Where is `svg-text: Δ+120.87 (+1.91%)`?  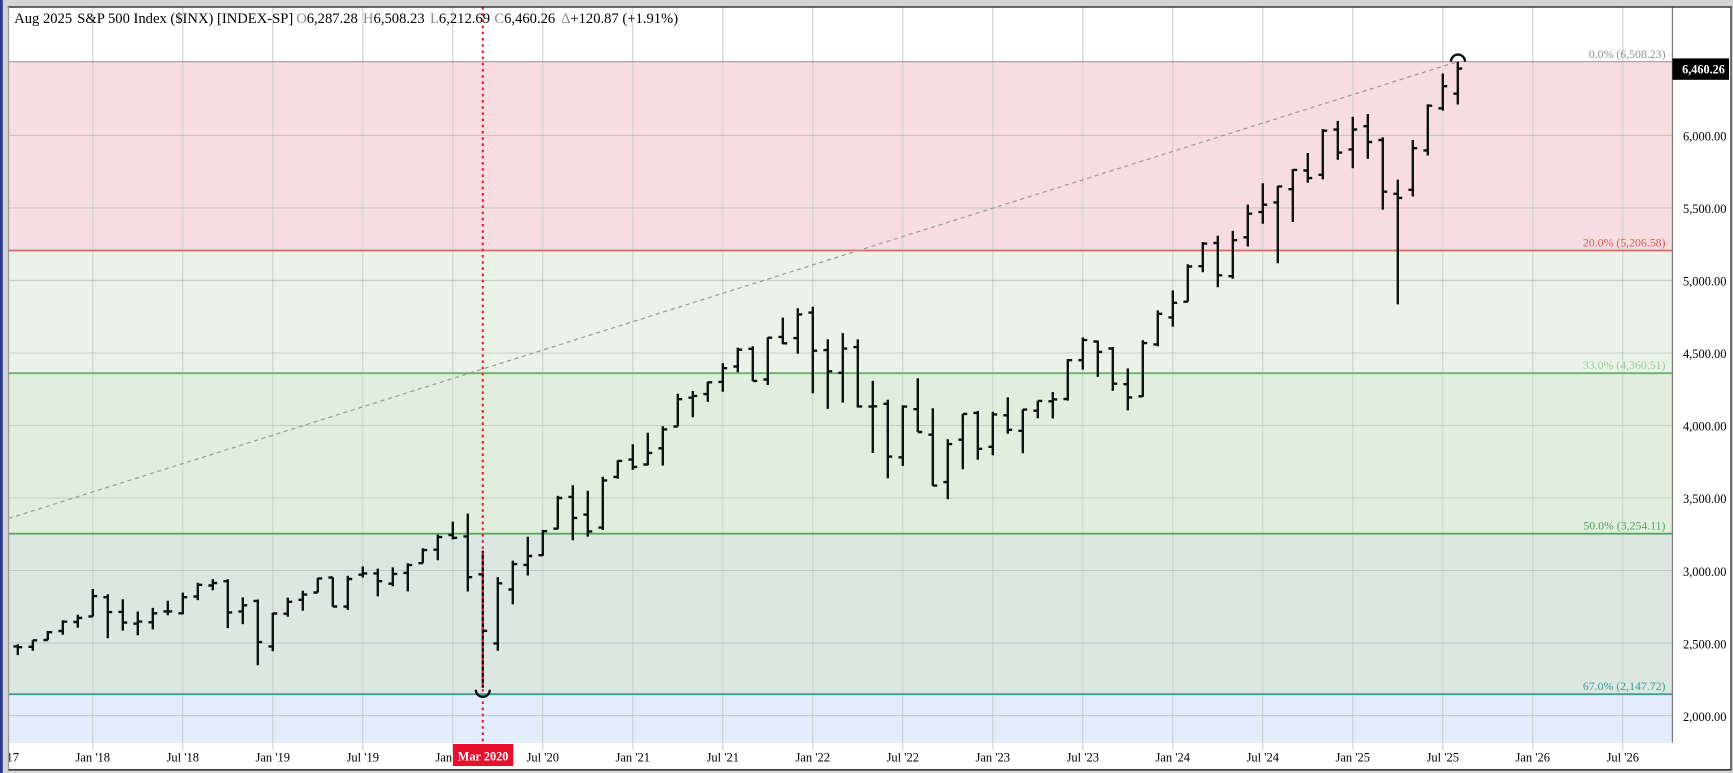
svg-text: Δ+120.87 (+1.91%) is located at coordinates (619, 19).